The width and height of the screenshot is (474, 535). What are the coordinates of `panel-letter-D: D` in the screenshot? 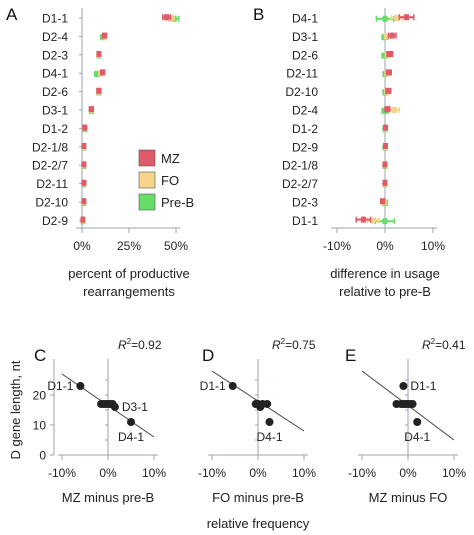 It's located at (208, 355).